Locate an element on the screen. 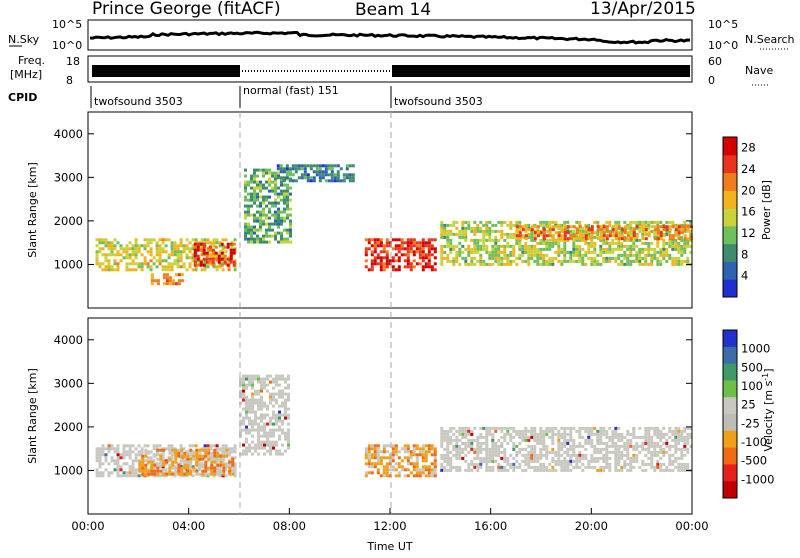  y-tick-label: 1000 is located at coordinates (68, 264).